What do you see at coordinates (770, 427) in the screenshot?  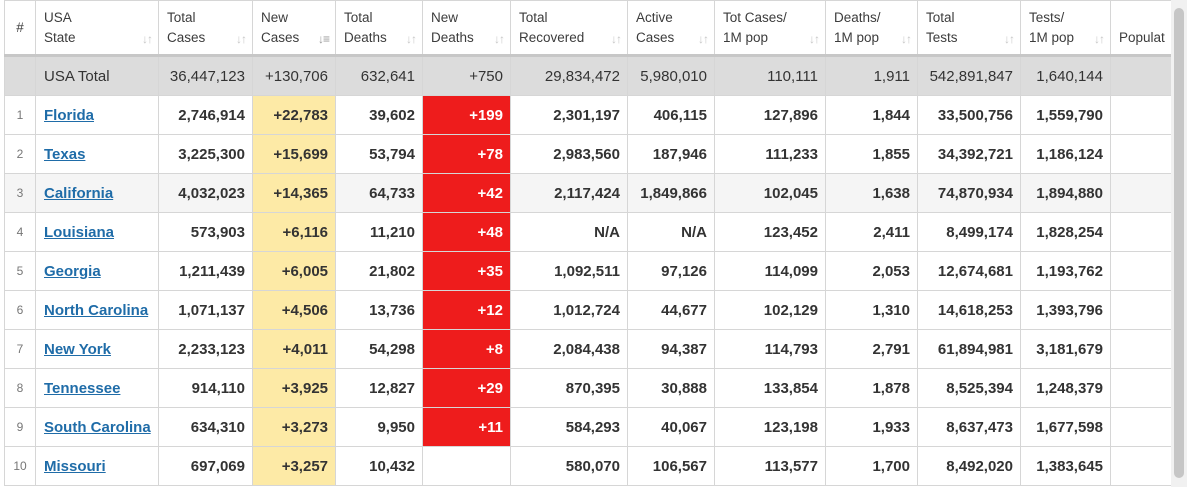 I see `cases-per-million-cell: 123,198` at bounding box center [770, 427].